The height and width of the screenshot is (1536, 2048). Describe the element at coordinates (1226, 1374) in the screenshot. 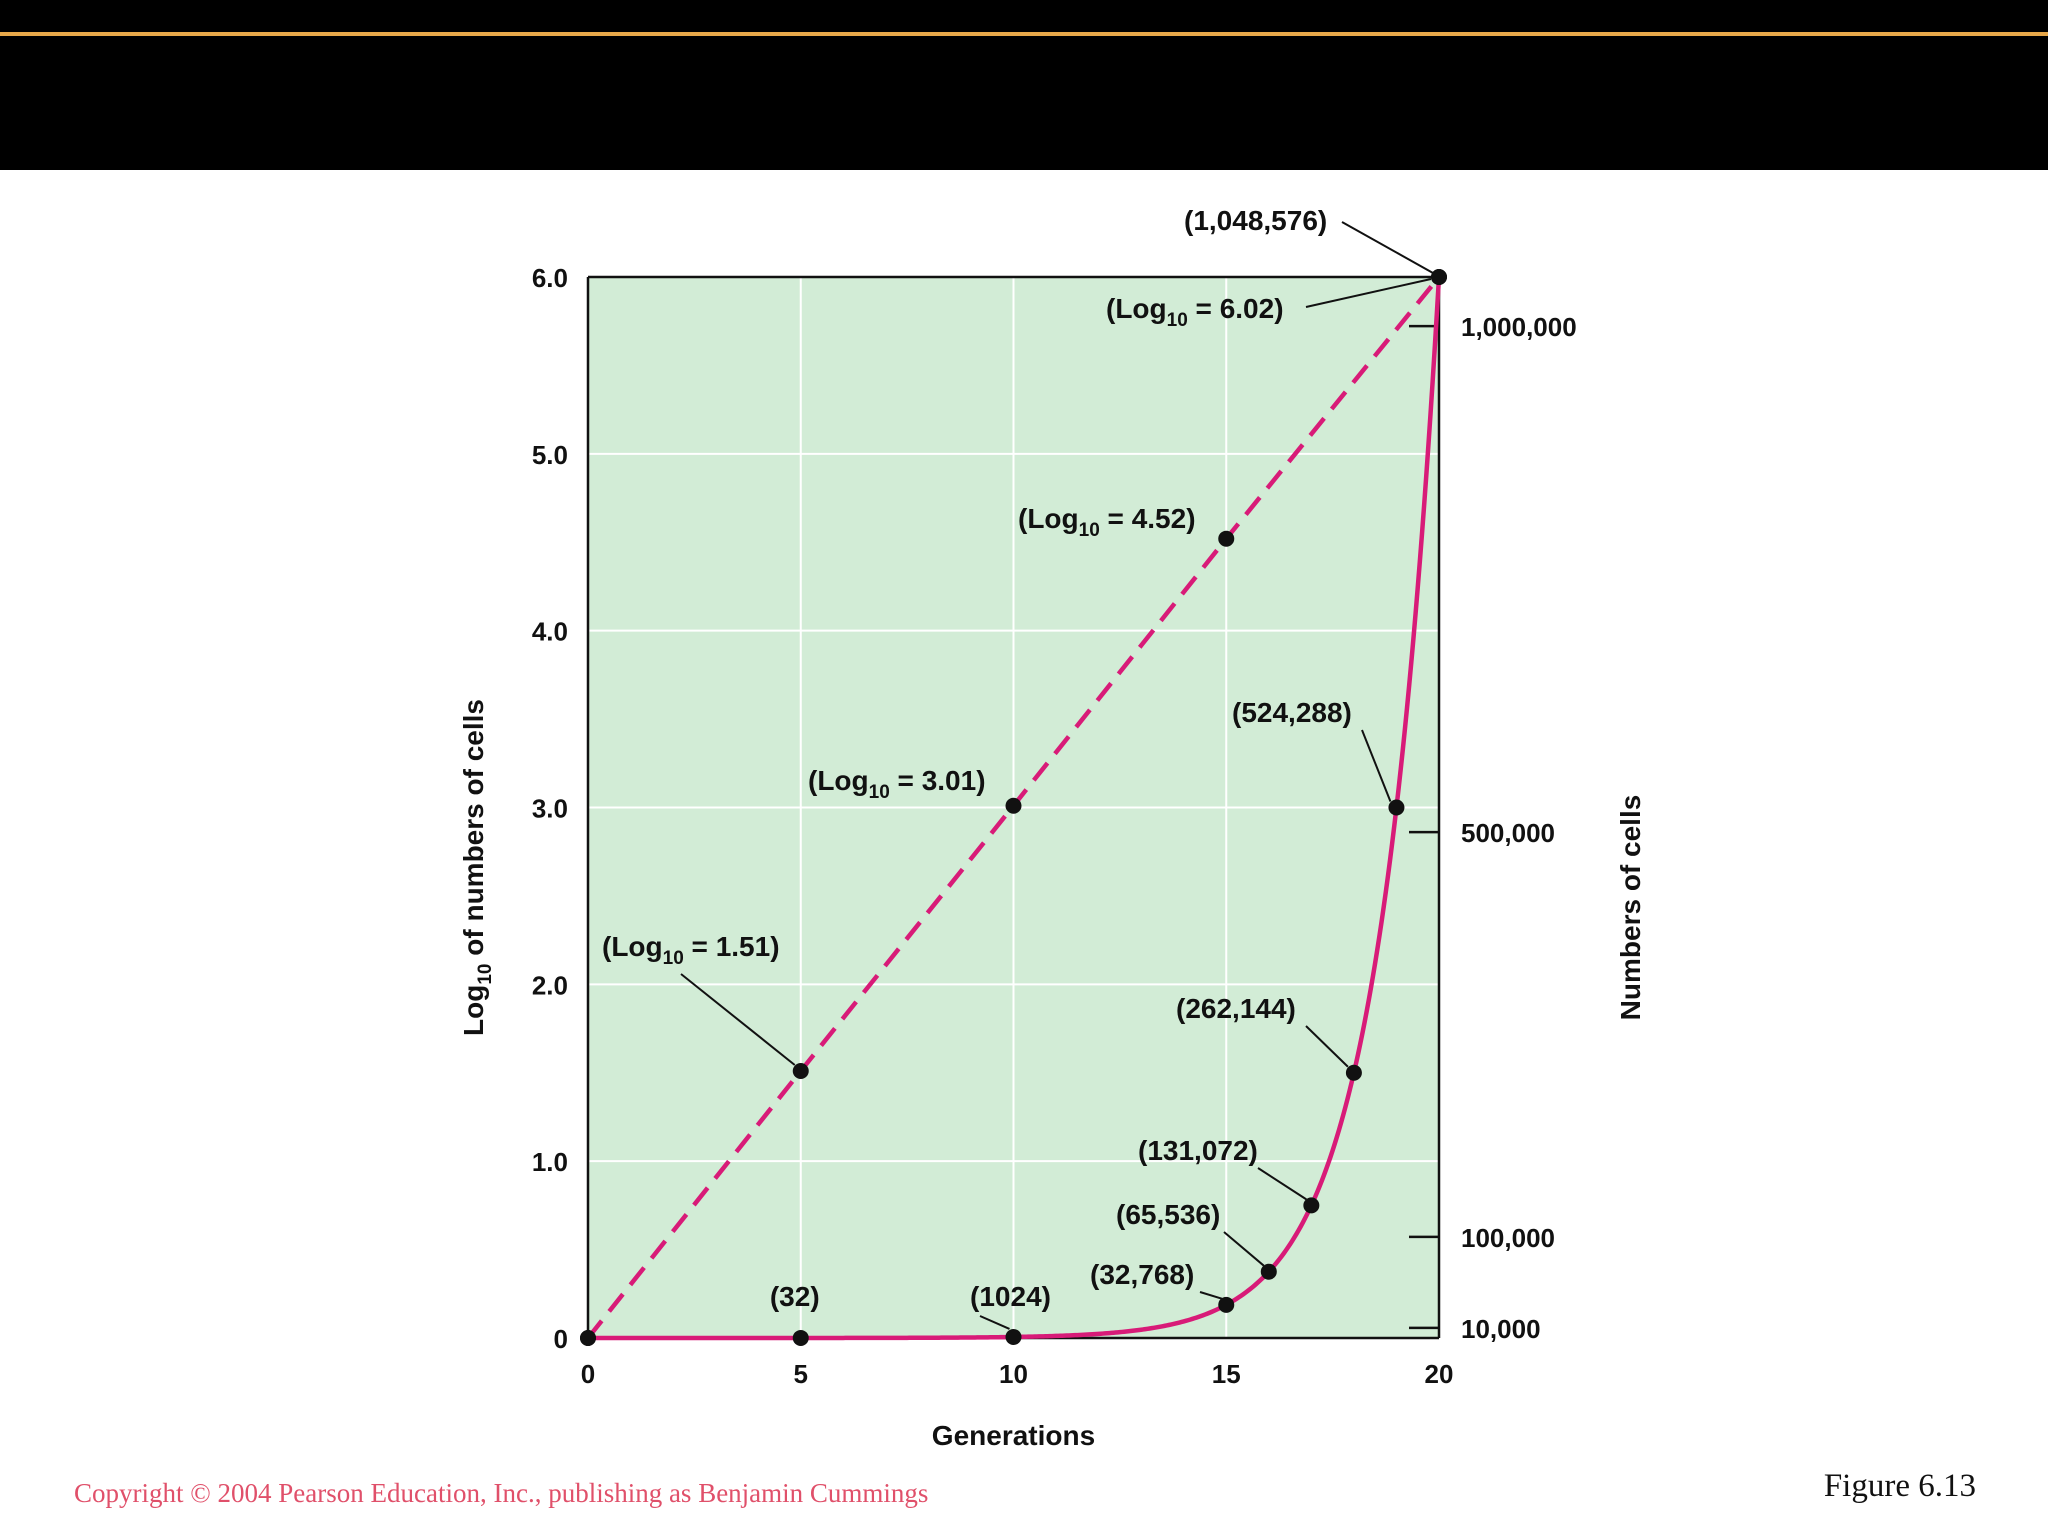

I see `x-tick-label: 15` at that location.